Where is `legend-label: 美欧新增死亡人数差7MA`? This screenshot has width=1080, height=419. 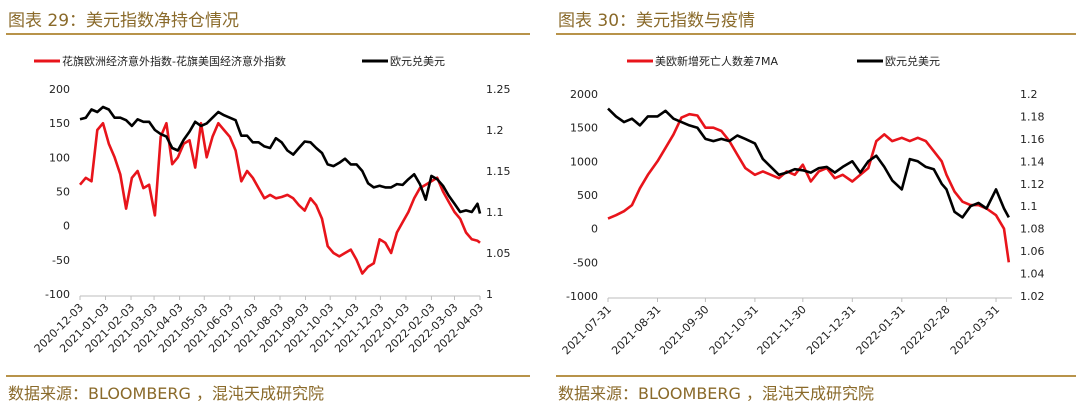
legend-label: 美欧新增死亡人数差7MA is located at coordinates (716, 61).